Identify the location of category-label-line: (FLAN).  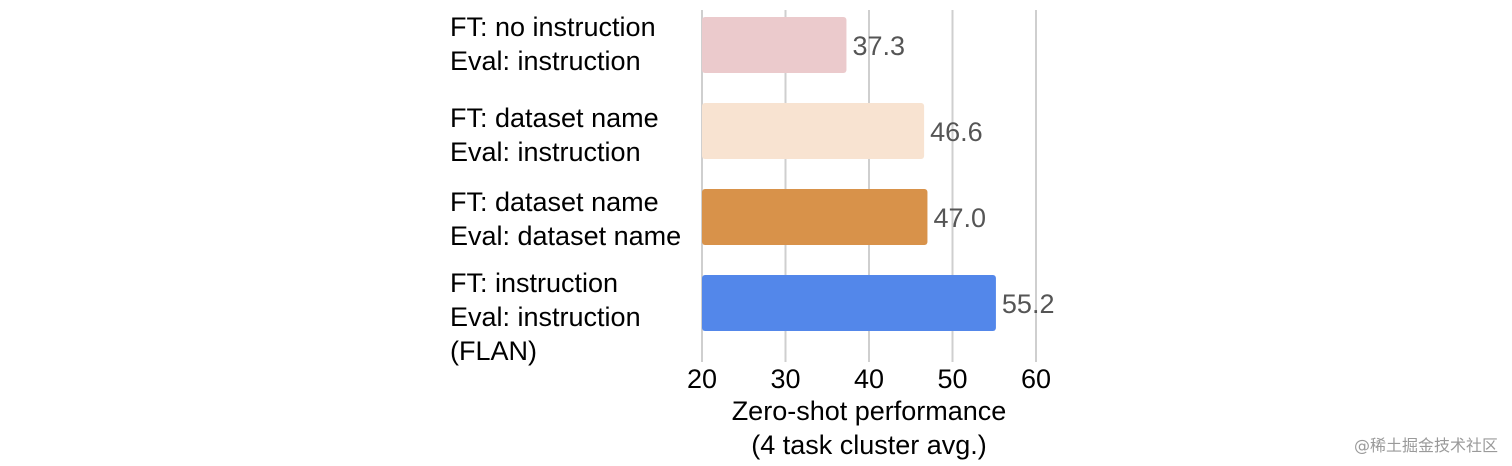
(493, 351).